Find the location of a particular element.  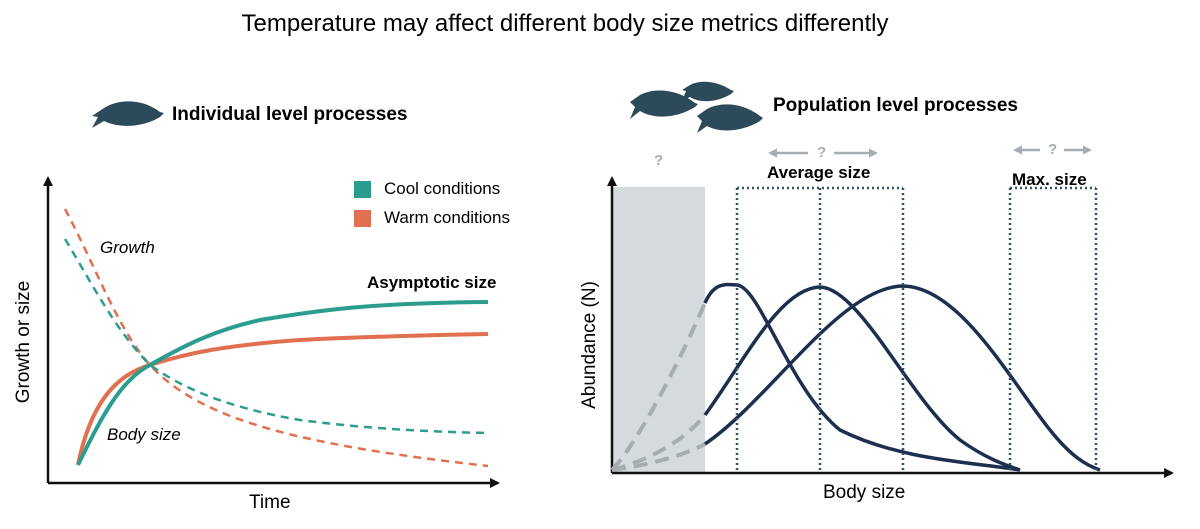

max-size-box is located at coordinates (1053, 328).